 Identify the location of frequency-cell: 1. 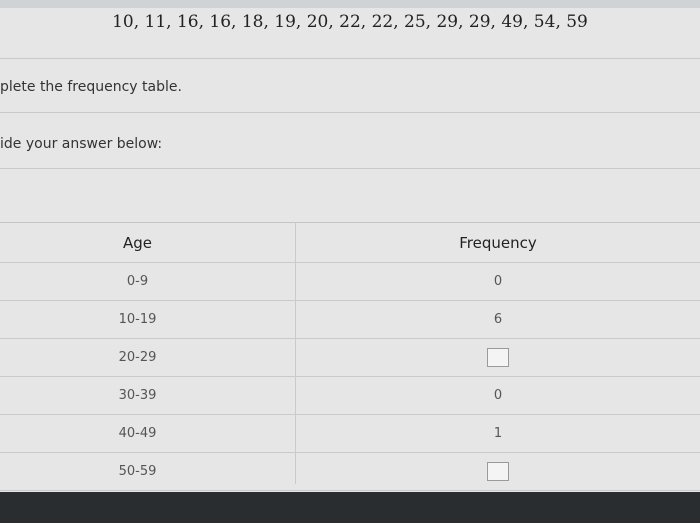
(498, 433).